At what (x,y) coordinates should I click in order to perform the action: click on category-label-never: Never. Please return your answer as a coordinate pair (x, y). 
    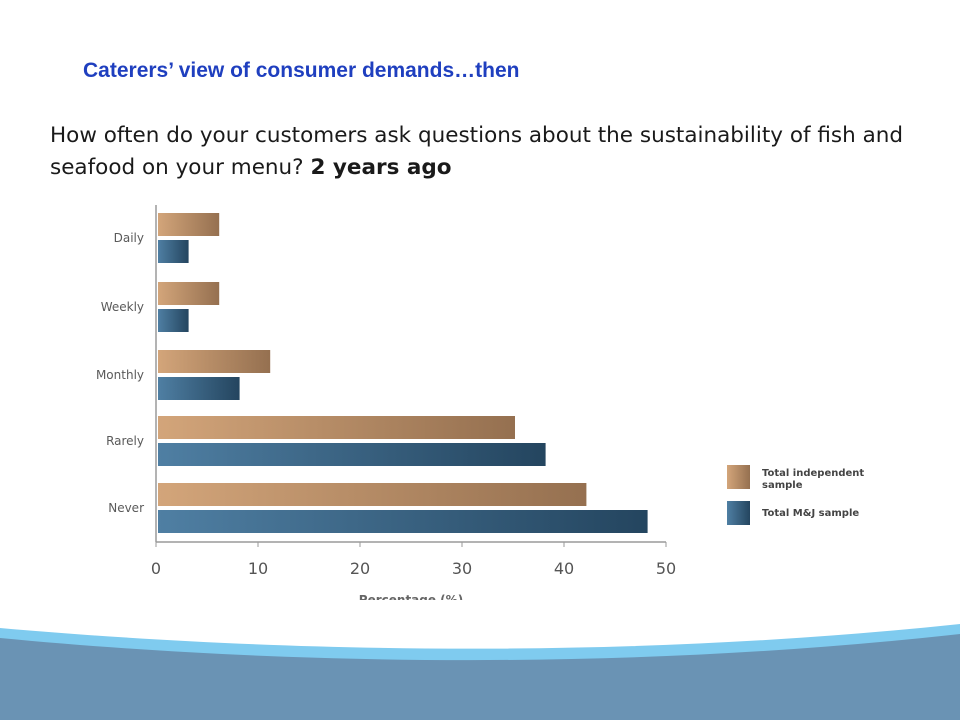
    Looking at the image, I should click on (126, 508).